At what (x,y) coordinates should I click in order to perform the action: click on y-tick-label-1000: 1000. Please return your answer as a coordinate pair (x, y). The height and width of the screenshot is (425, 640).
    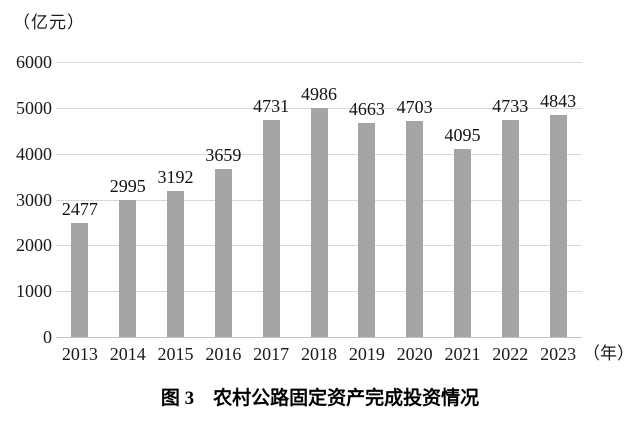
    Looking at the image, I should click on (34, 291).